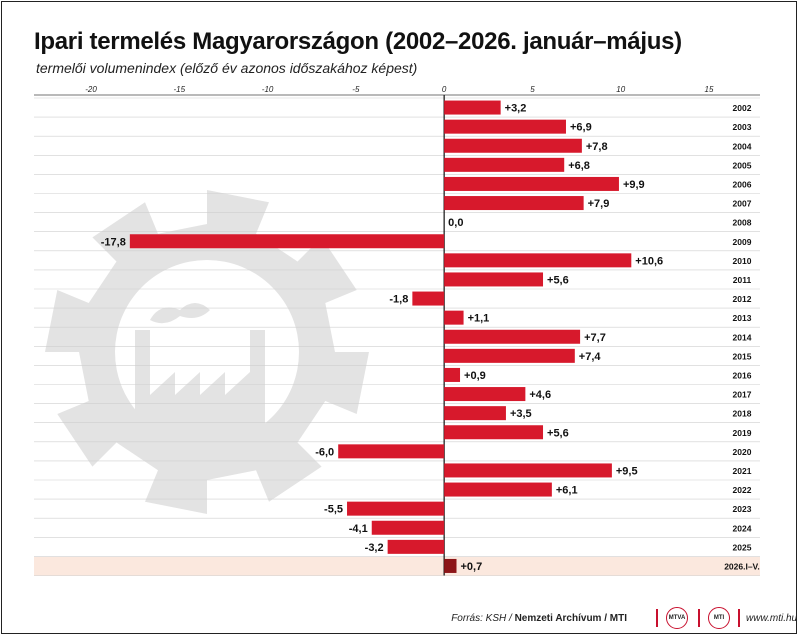  I want to click on data-label: -17,8, so click(113, 242).